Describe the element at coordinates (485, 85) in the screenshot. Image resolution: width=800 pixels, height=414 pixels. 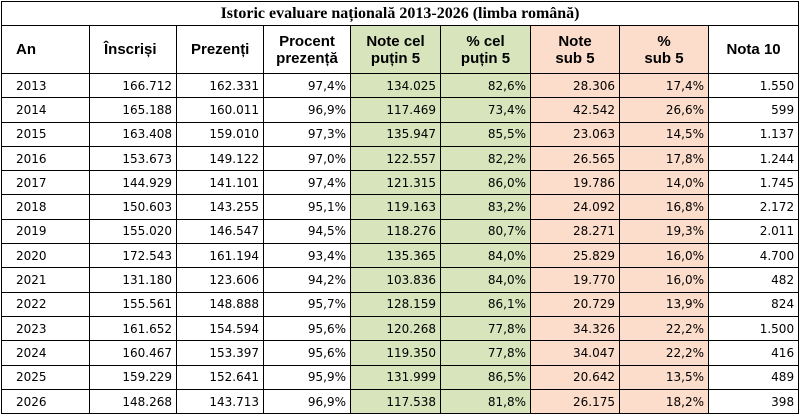
I see `cell-pct-cel-putin-5: 82,6%` at that location.